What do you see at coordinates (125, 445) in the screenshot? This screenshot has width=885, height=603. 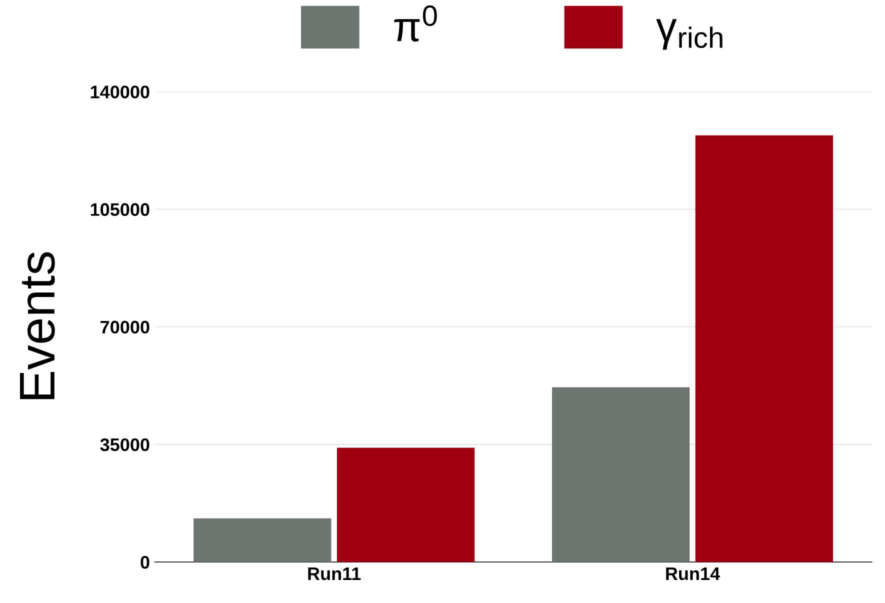 I see `y-tick-label: 35000` at bounding box center [125, 445].